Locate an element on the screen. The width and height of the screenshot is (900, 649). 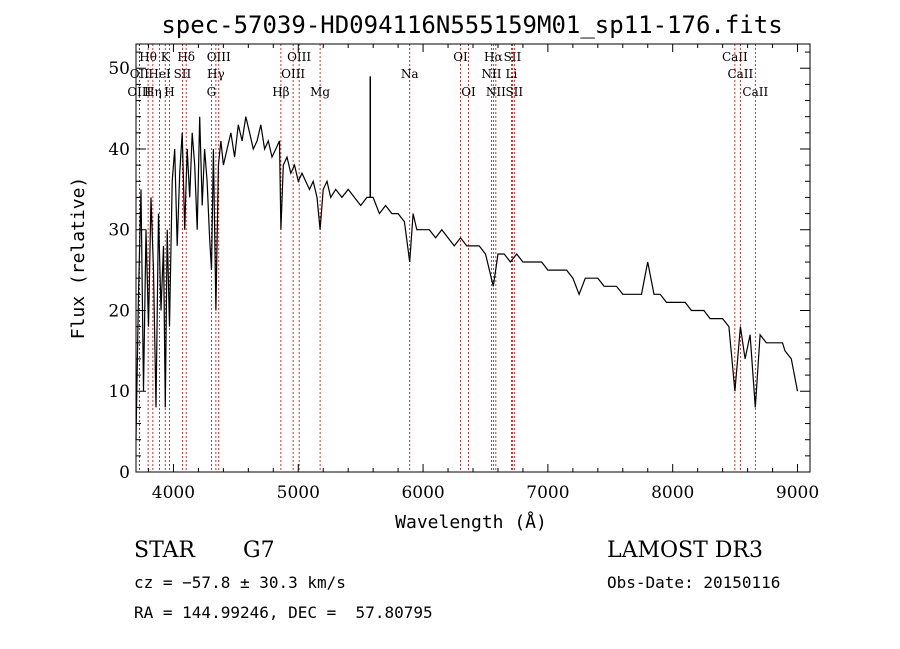
x-axis-label: Wavelength (Å) is located at coordinates (471, 522).